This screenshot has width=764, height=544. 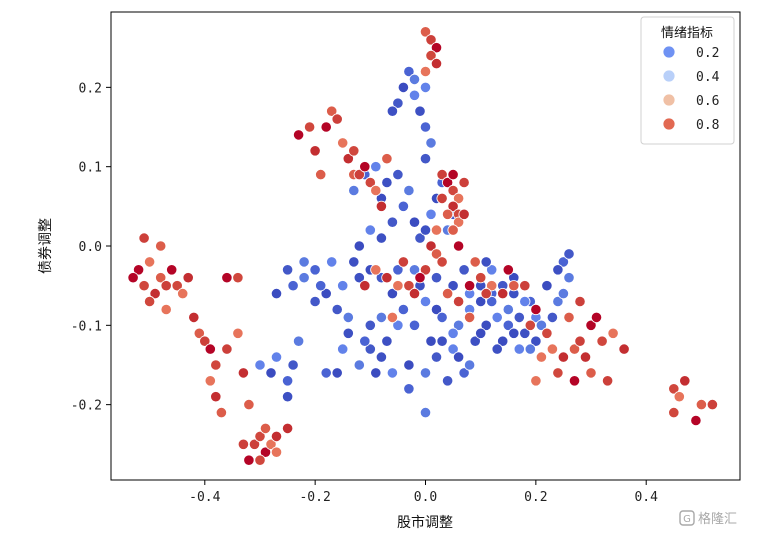 What do you see at coordinates (708, 77) in the screenshot?
I see `legend-label: 0.4` at bounding box center [708, 77].